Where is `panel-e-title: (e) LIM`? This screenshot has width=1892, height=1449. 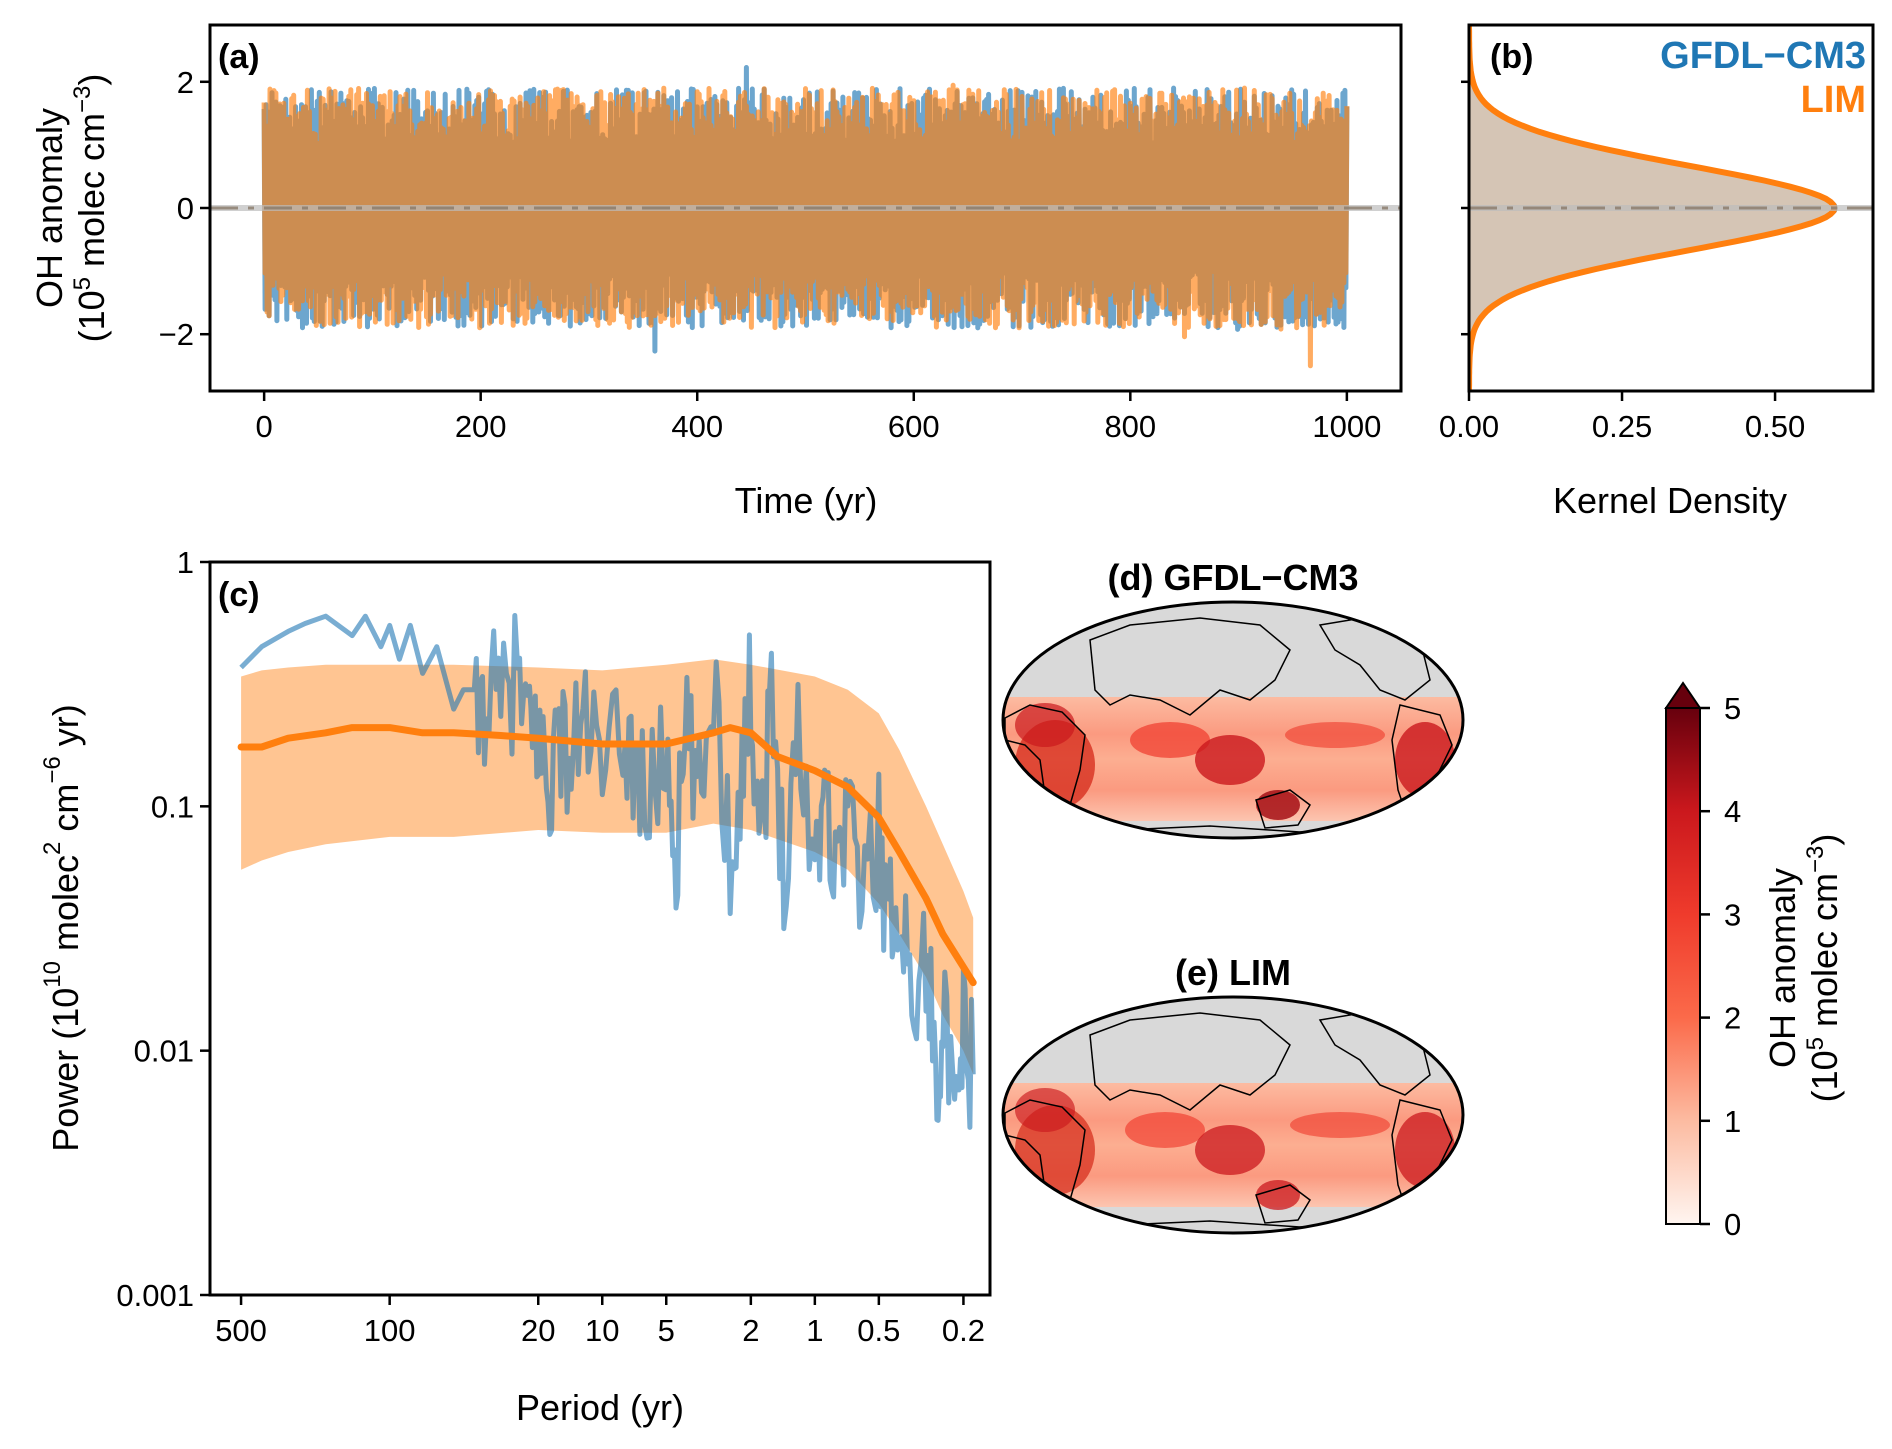 panel-e-title: (e) LIM is located at coordinates (1233, 972).